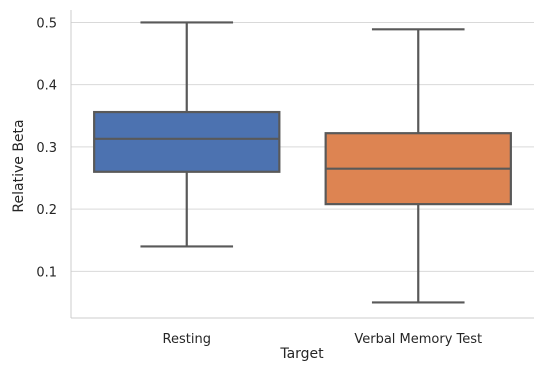  I want to click on iqr-box, so click(187, 141).